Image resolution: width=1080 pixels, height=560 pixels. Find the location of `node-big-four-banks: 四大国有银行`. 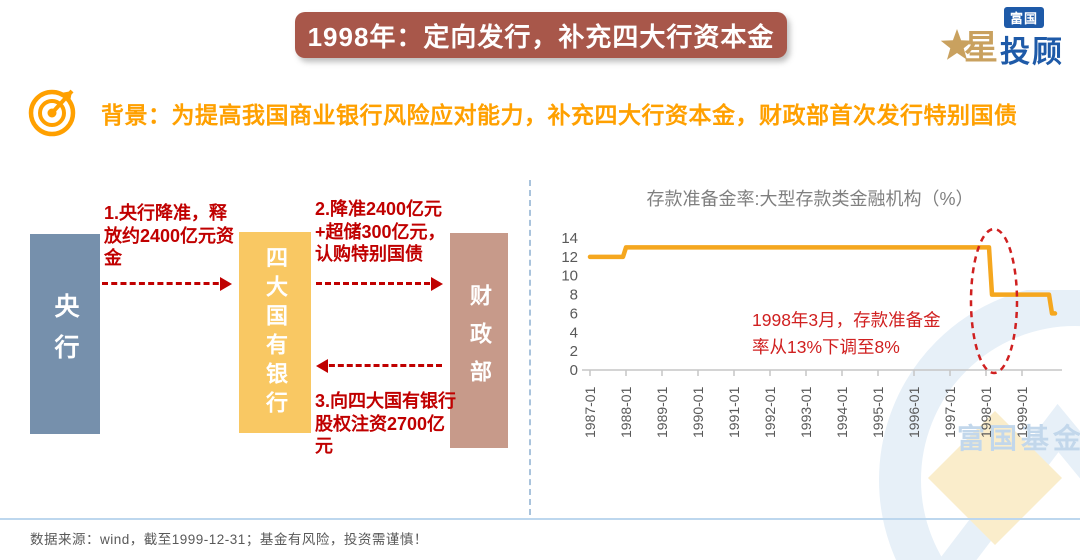

node-big-four-banks: 四大国有银行 is located at coordinates (275, 332).